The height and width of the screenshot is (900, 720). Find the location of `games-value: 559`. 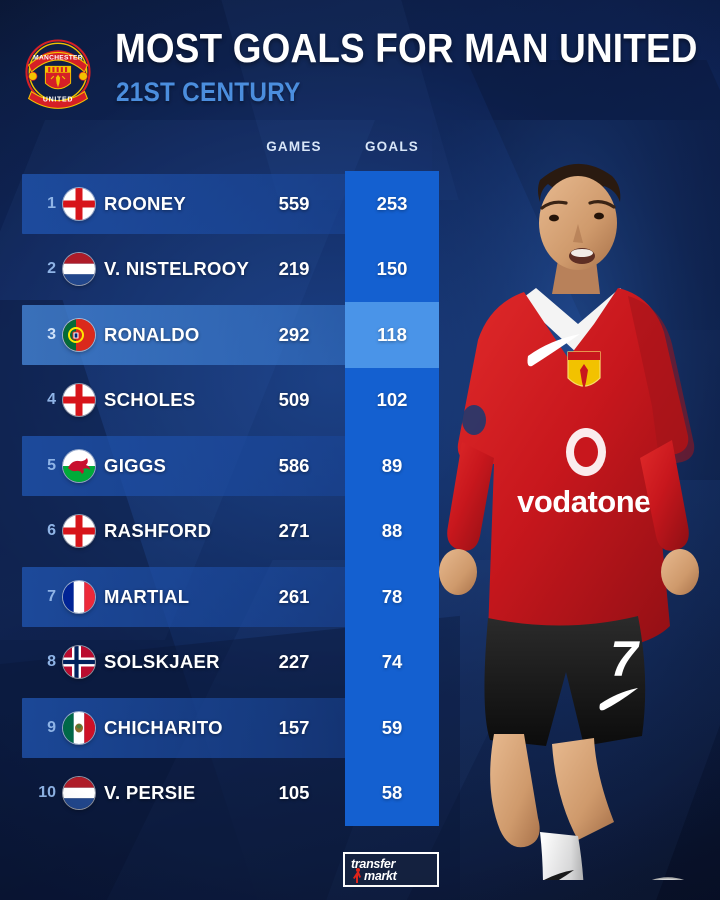

games-value: 559 is located at coordinates (294, 203).